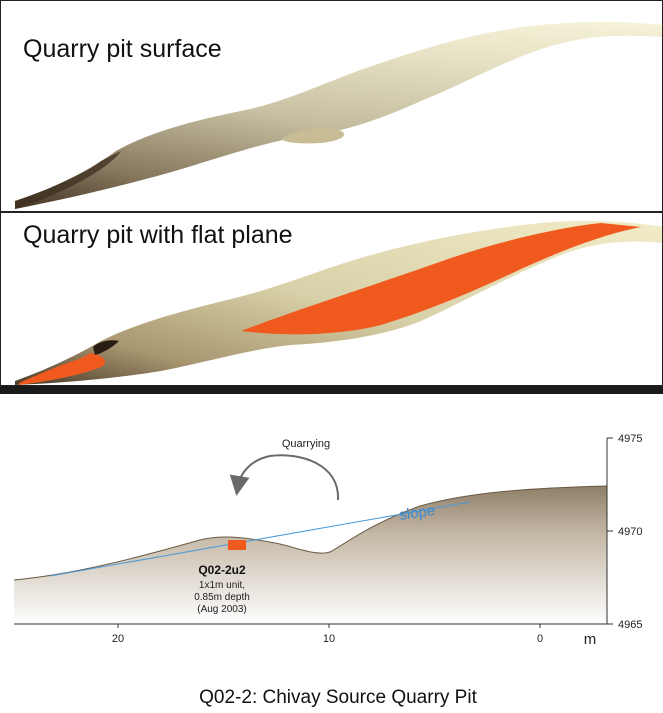 This screenshot has height=713, width=663. What do you see at coordinates (441, 279) in the screenshot?
I see `flat-plane-upper` at bounding box center [441, 279].